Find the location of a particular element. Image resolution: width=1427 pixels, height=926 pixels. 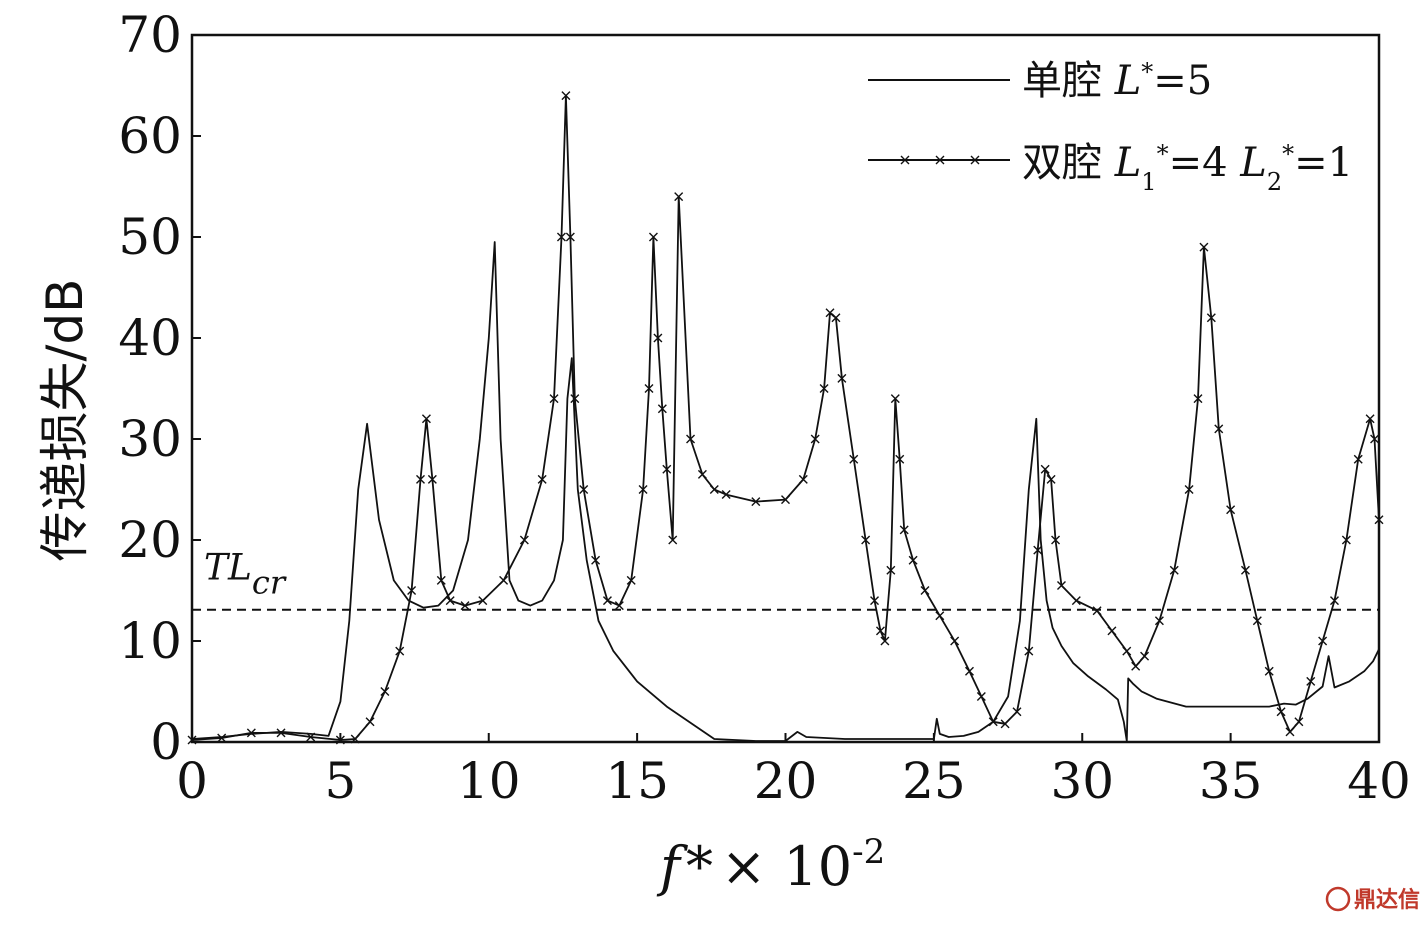

legend-double-sup2: * is located at coordinates (1288, 154).